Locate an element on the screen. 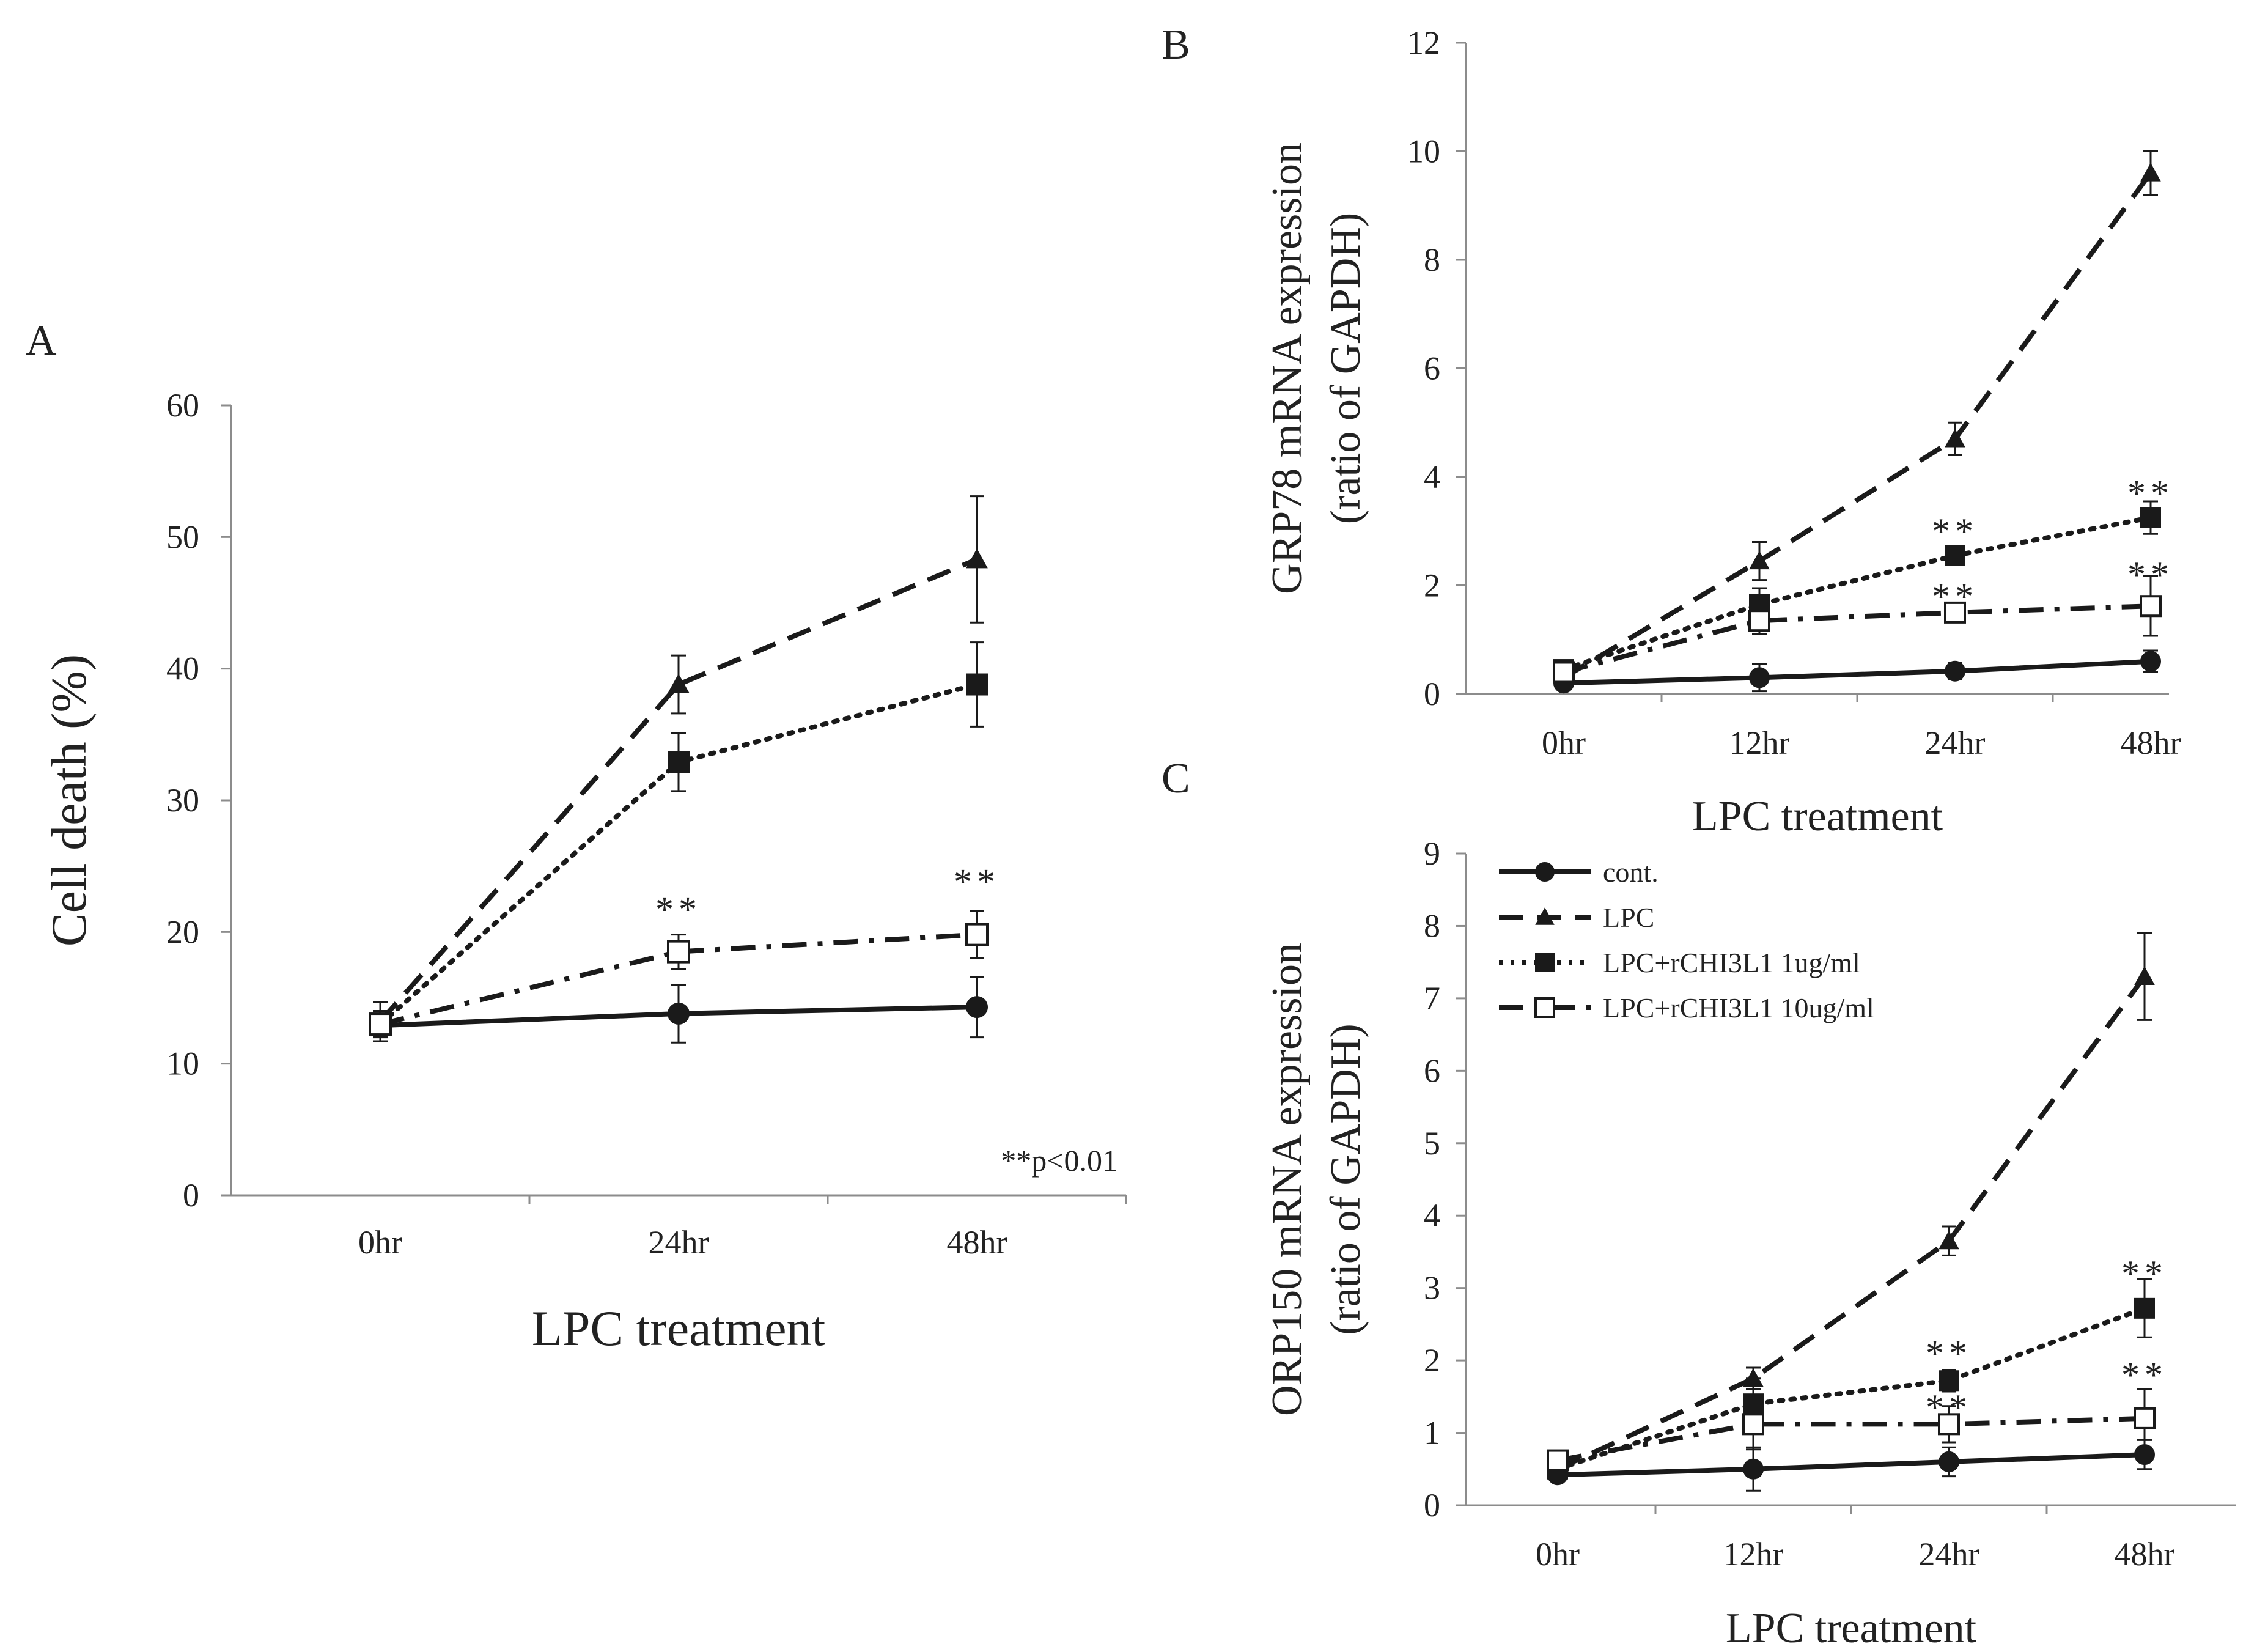 The width and height of the screenshot is (2257, 1652). legend-item-lpc-rchi3l1-10ug-ml: LPC+rCHI3L1 10ug/ml is located at coordinates (1686, 1007).